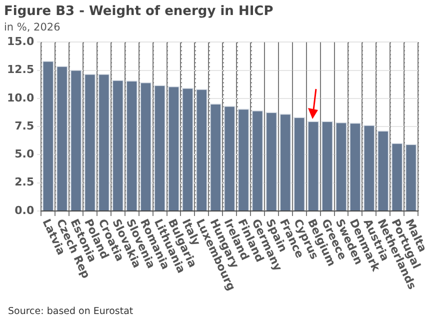  I want to click on chart-title: Figure B3 - Weight of energy in HICP, so click(139, 12).